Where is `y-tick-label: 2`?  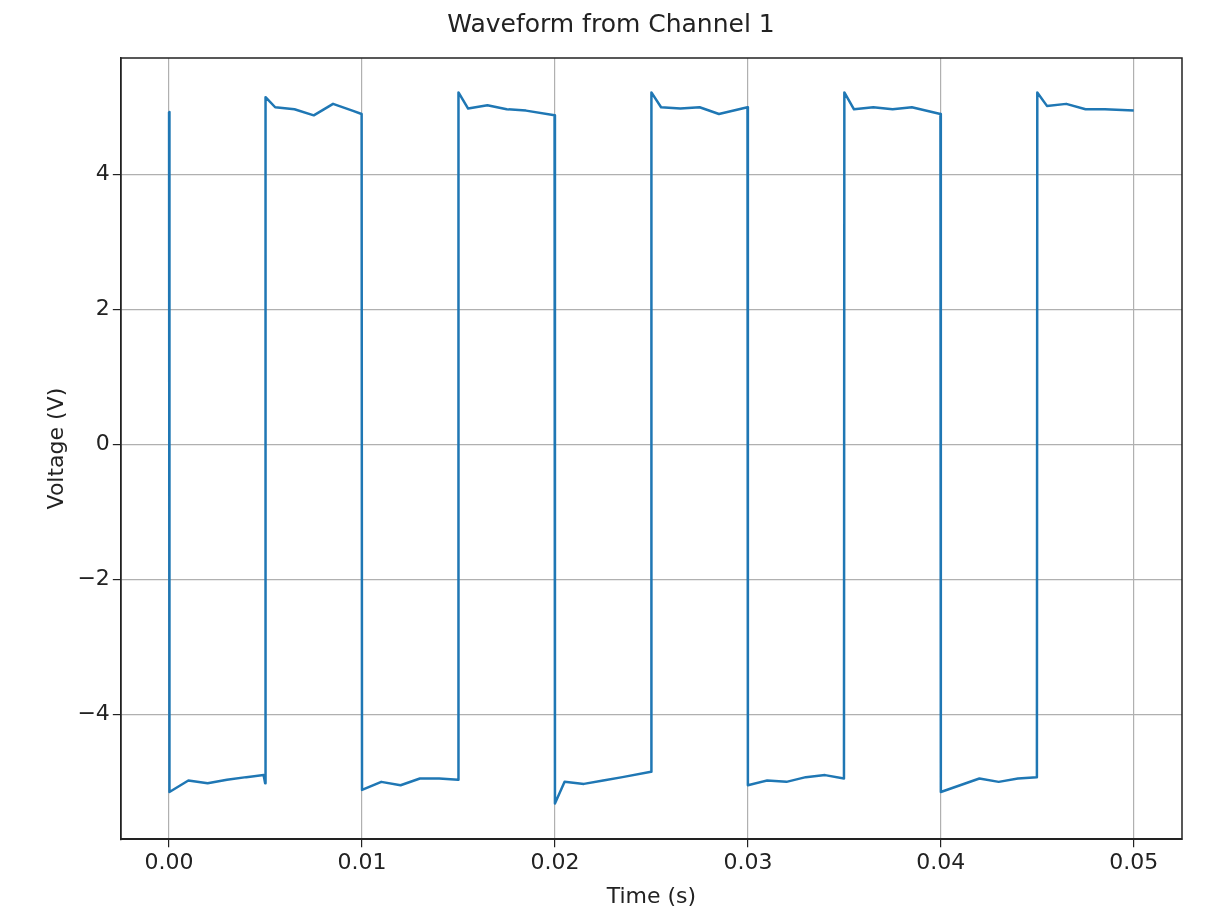
y-tick-label: 2 is located at coordinates (102, 308).